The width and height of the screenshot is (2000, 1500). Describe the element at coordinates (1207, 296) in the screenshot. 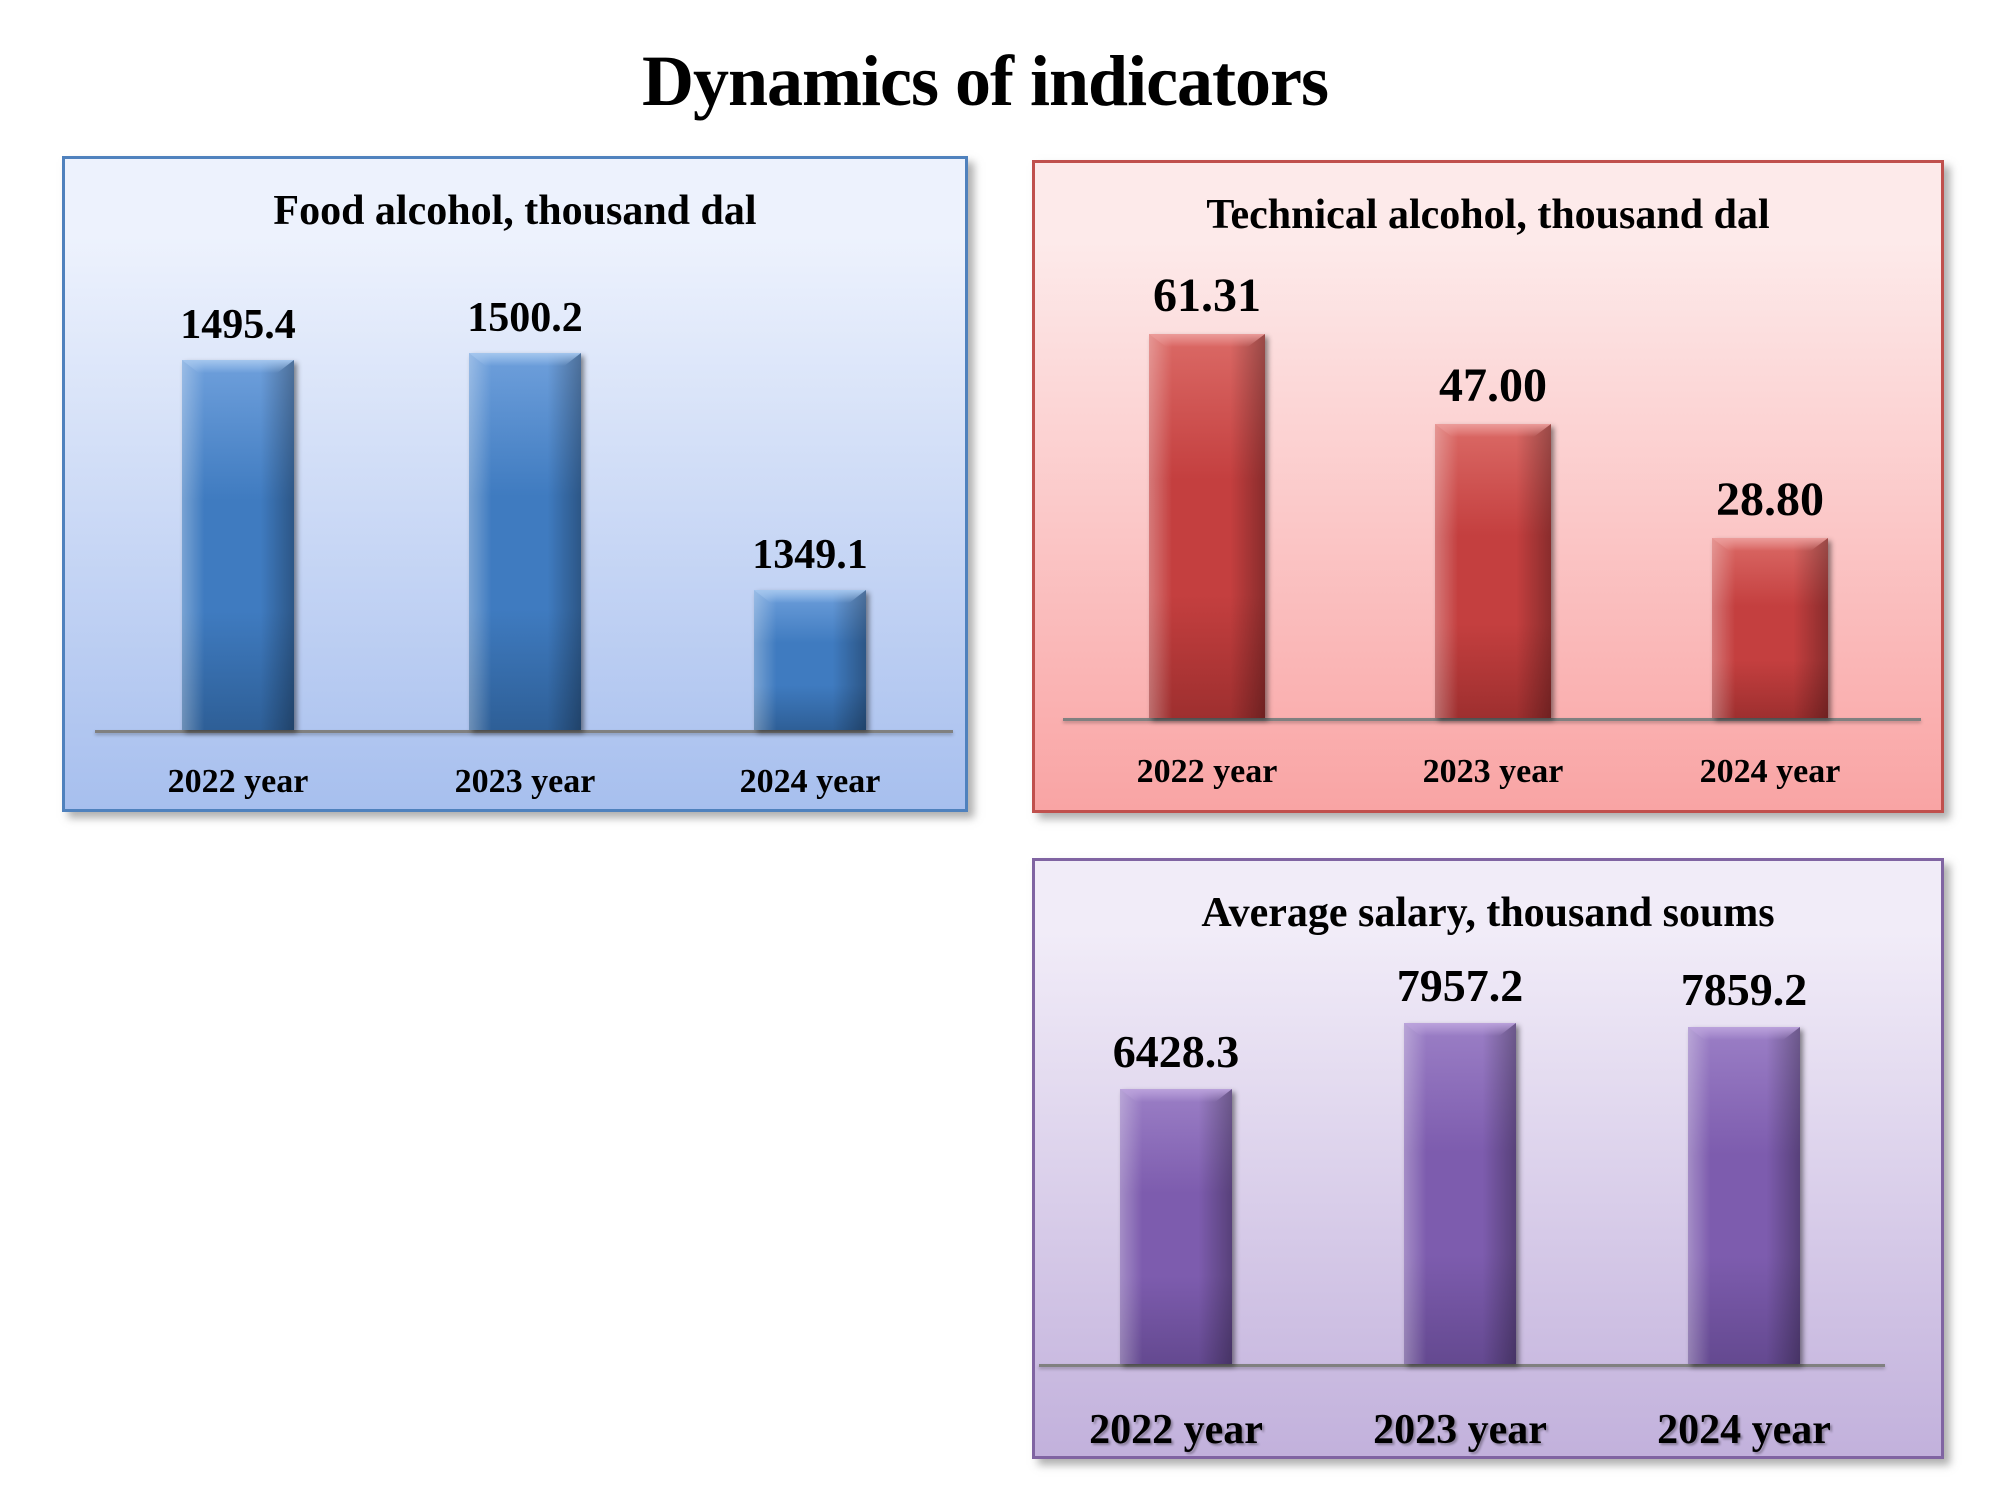

I see `value-label-2022: 61.31` at that location.